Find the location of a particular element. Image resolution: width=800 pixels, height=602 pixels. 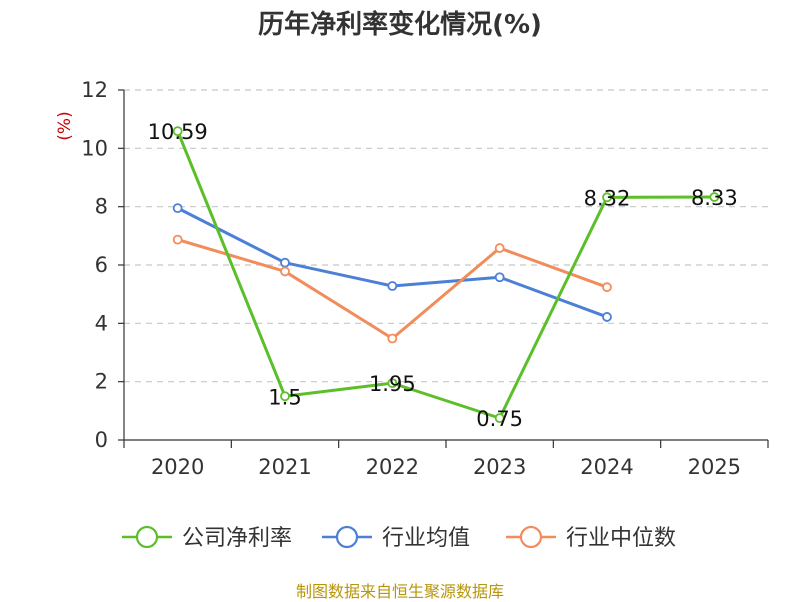

data-label: 1.5 is located at coordinates (284, 397).